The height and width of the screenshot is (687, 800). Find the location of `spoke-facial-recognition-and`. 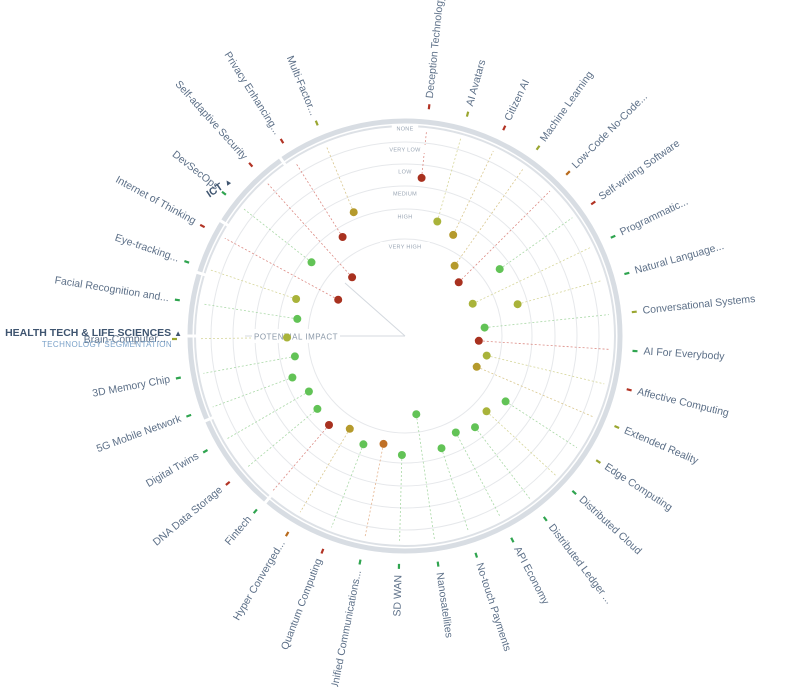

spoke-facial-recognition-and is located at coordinates (250, 311).